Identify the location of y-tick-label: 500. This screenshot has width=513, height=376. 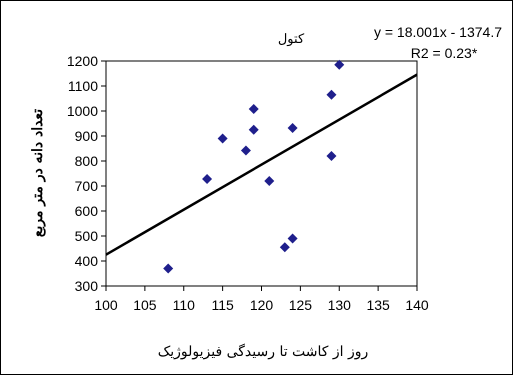
(87, 236).